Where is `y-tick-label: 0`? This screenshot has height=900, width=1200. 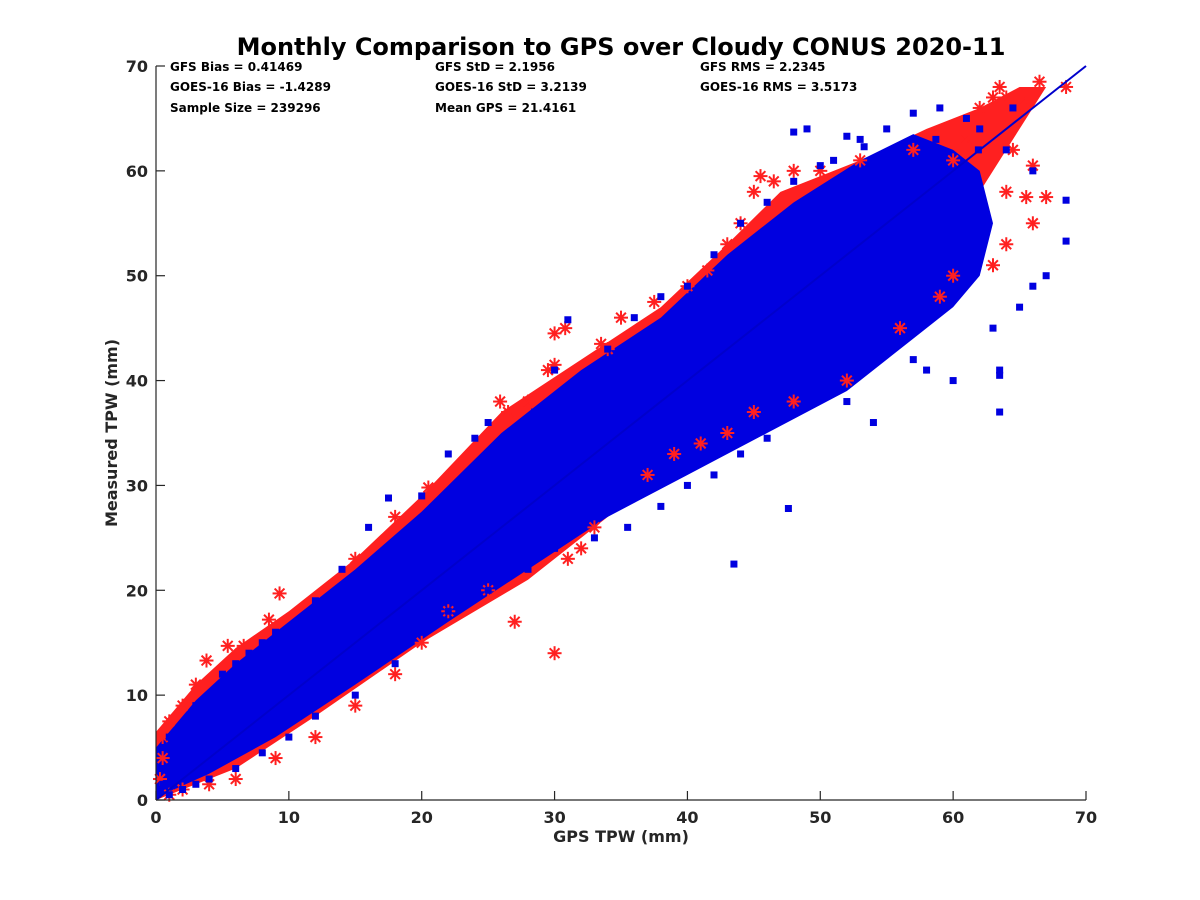
y-tick-label: 0 is located at coordinates (142, 800).